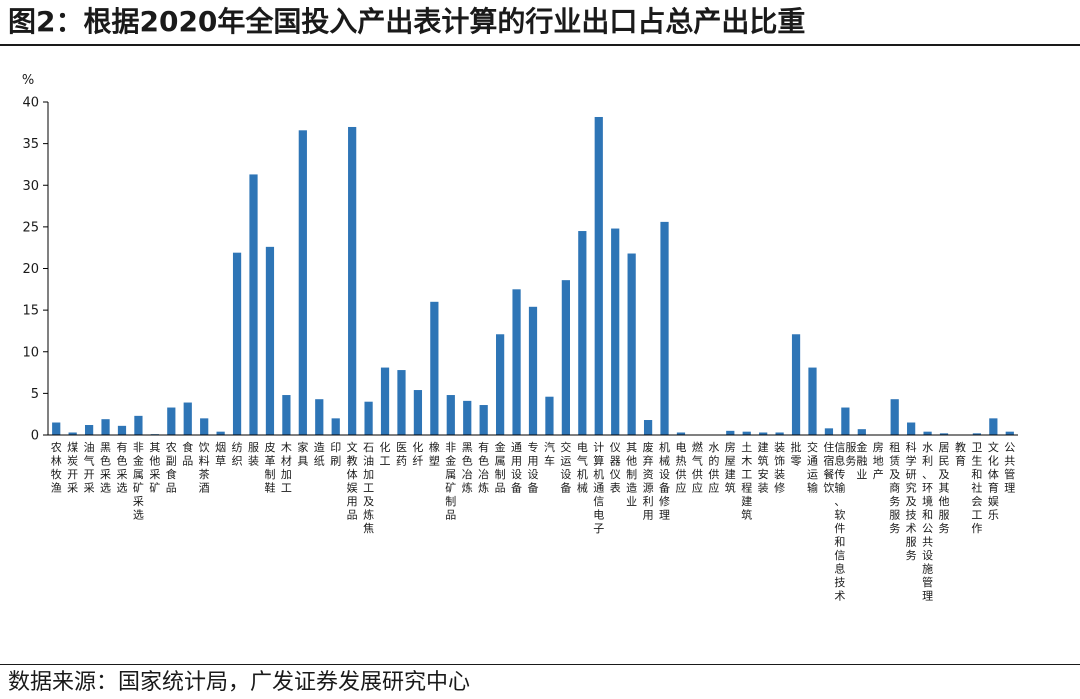 The width and height of the screenshot is (1080, 699). Describe the element at coordinates (664, 481) in the screenshot. I see `x-category-label: 机械设备修理` at that location.